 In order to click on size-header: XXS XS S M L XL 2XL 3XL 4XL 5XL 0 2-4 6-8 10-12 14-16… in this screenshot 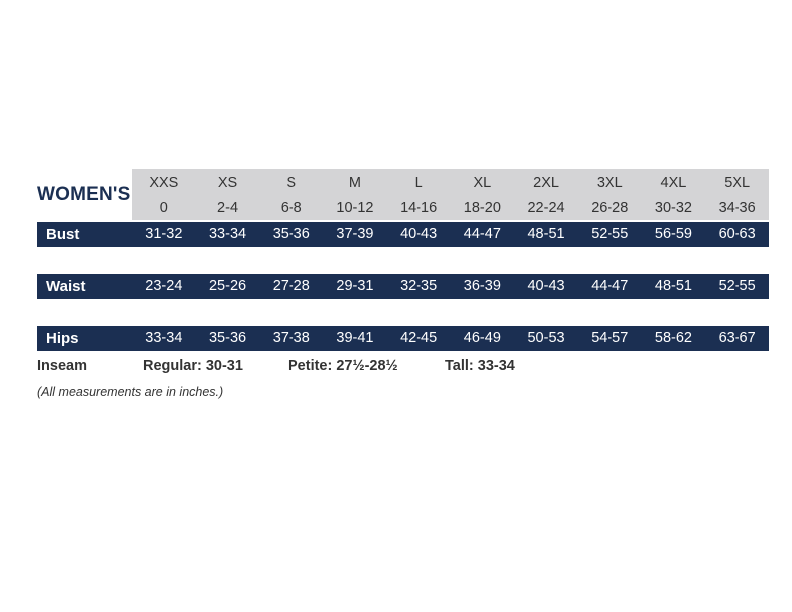, I will do `click(450, 194)`.